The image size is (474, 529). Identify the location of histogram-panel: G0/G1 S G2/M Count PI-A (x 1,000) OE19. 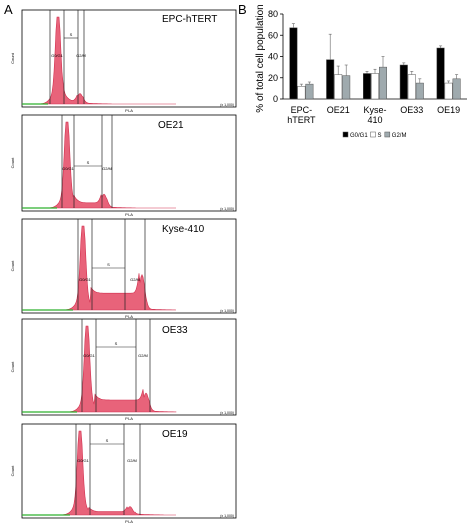
(123, 473).